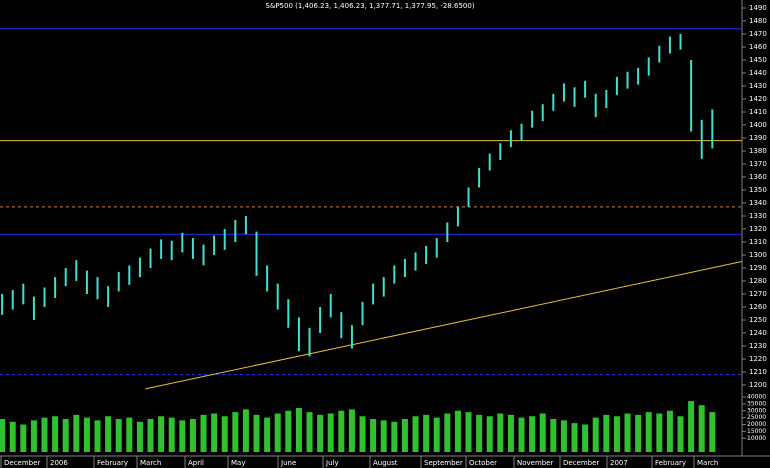  I want to click on y-tick-label: 1490, so click(758, 8).